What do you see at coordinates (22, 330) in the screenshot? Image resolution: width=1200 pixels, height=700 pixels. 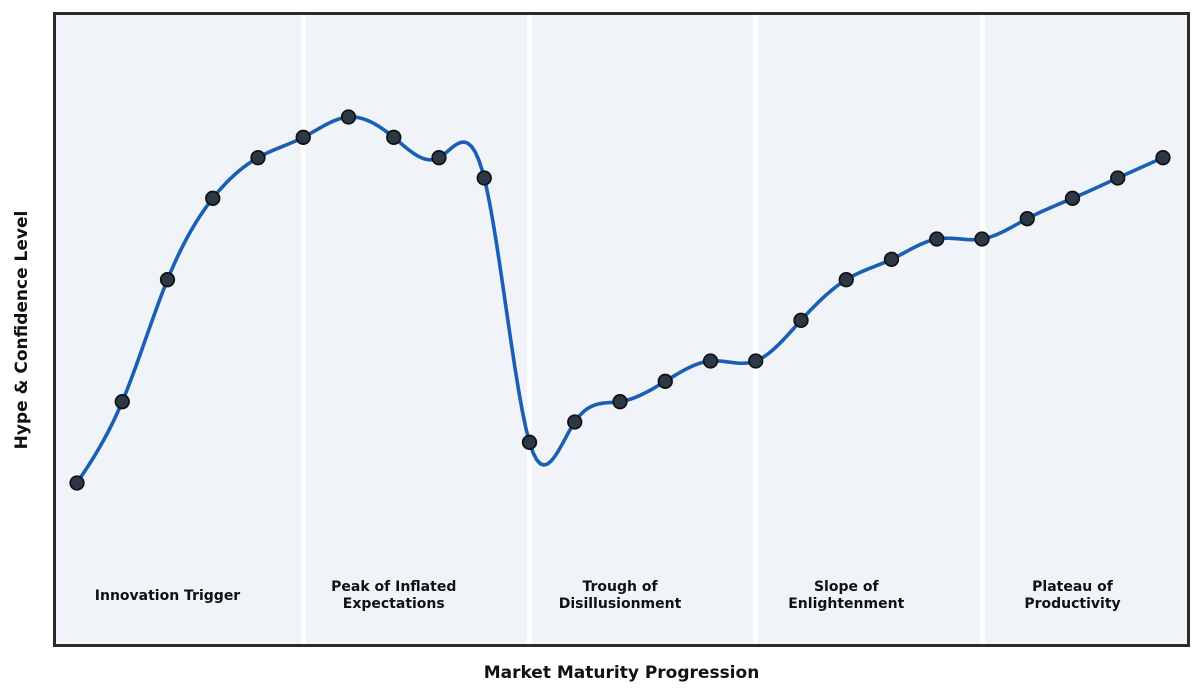 I see `y-axis-label-text: Hype & Confidence Level` at bounding box center [22, 330].